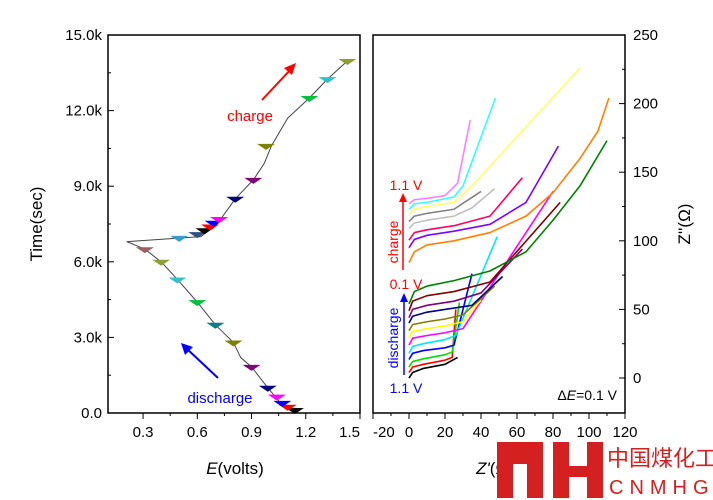 The height and width of the screenshot is (500, 713). What do you see at coordinates (645, 172) in the screenshot?
I see `y-tick-label: 150` at bounding box center [645, 172].